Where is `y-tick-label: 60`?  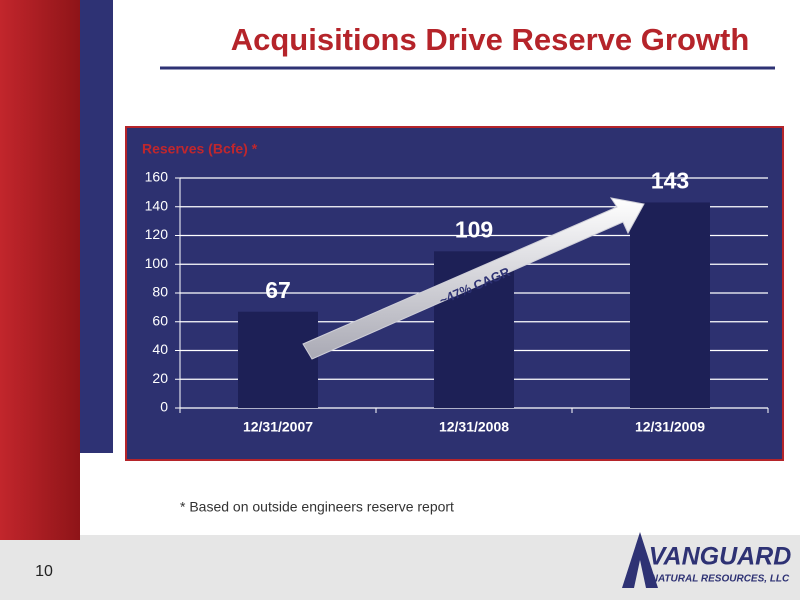 y-tick-label: 60 is located at coordinates (160, 320).